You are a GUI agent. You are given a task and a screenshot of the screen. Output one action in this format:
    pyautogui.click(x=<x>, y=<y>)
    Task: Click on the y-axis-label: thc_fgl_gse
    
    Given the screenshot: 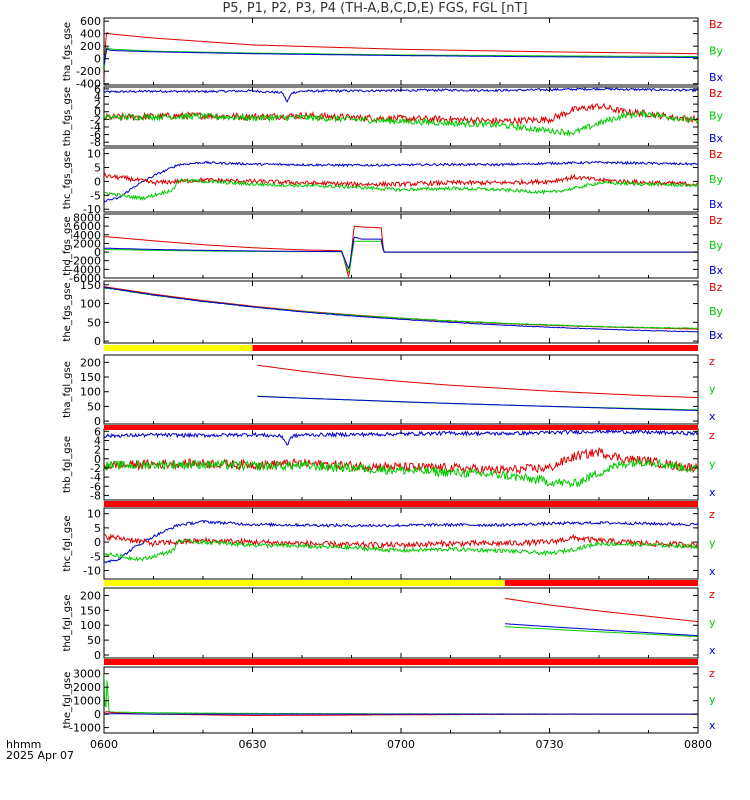 What is the action you would take?
    pyautogui.click(x=67, y=543)
    